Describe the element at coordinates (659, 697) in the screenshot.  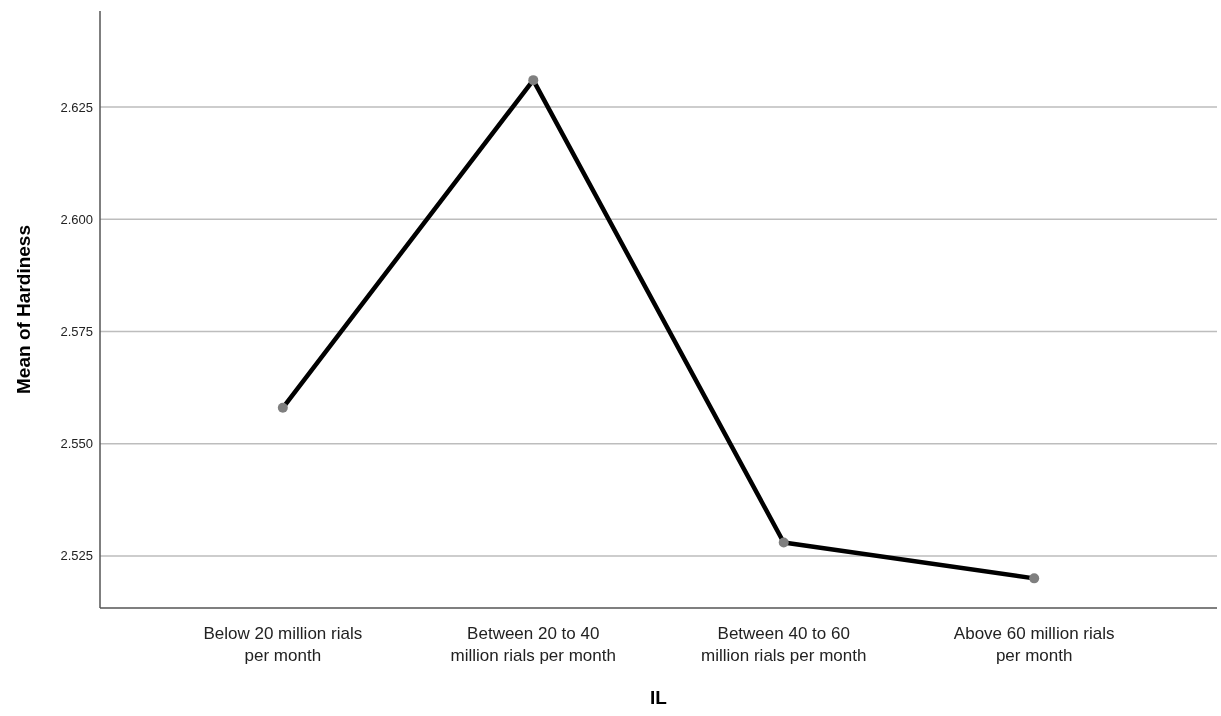
I see `x-axis-title: IL` at that location.